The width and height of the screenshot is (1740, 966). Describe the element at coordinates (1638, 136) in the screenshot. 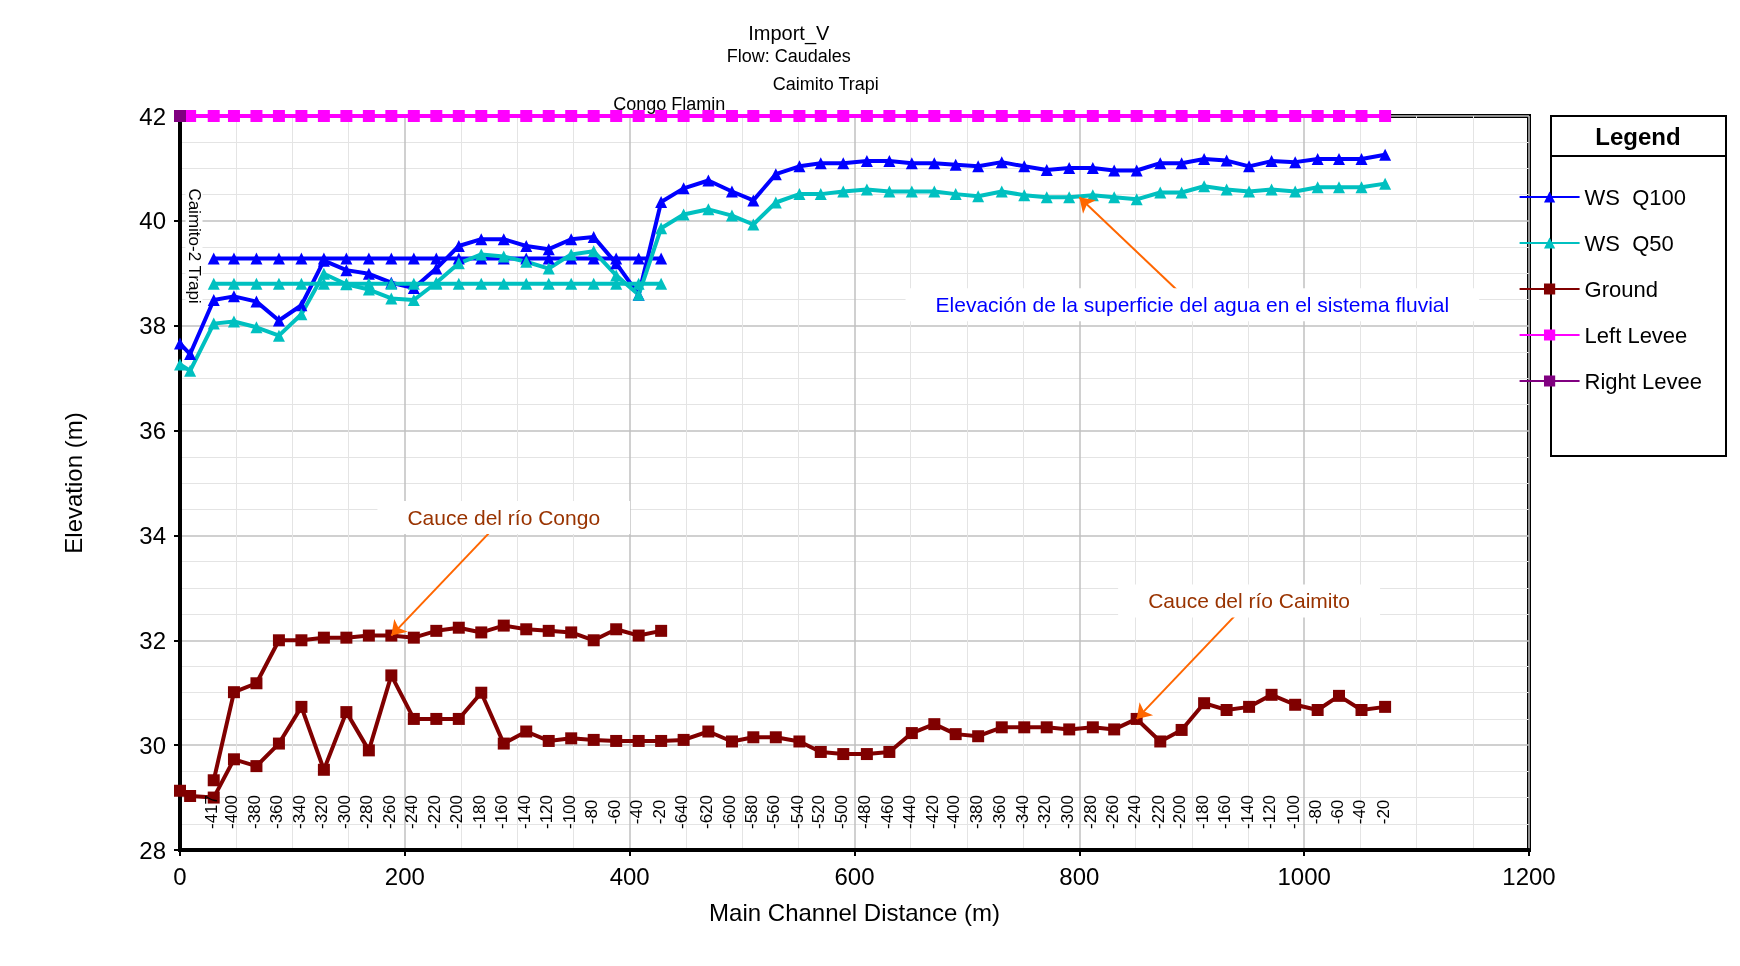

I see `legend-title: Legend` at that location.